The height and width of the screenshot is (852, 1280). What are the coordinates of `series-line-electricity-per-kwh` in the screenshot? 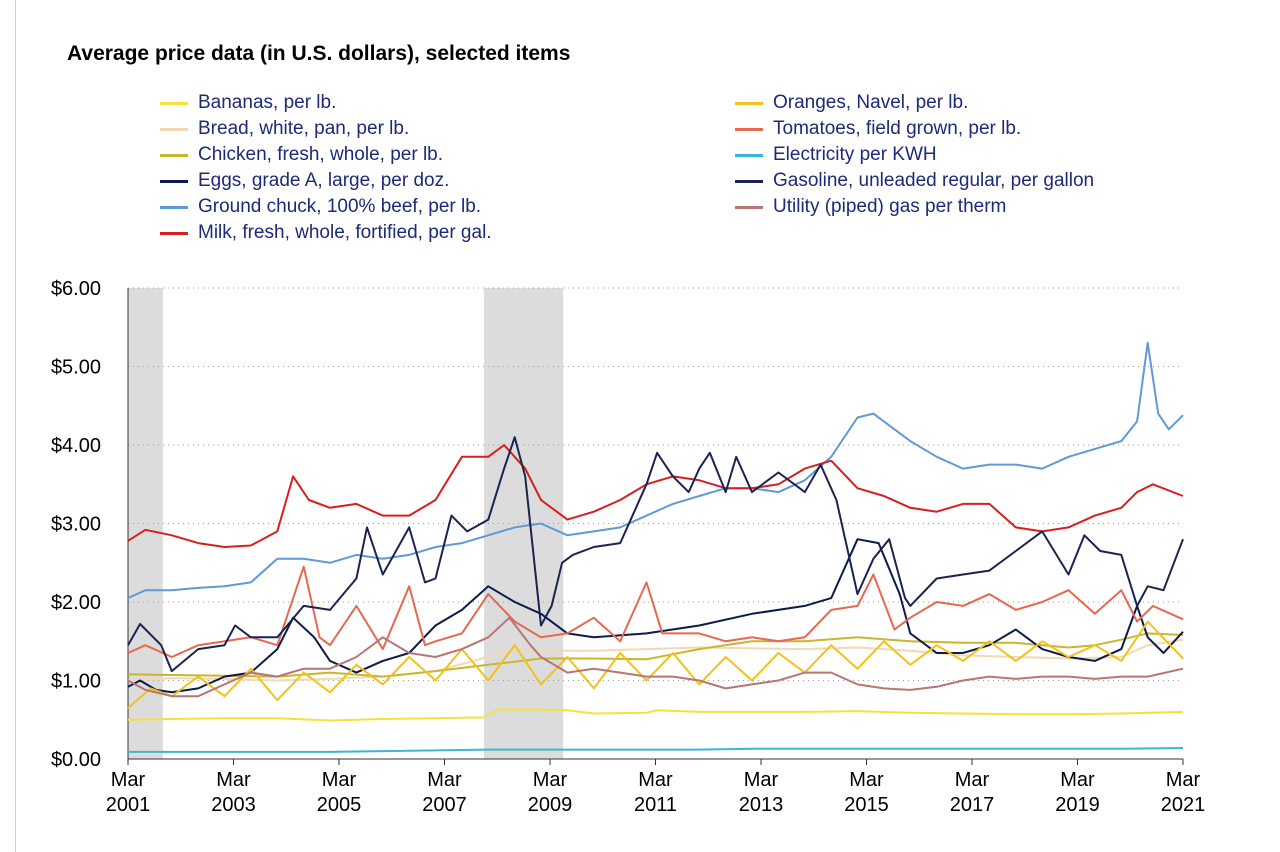 It's located at (656, 750).